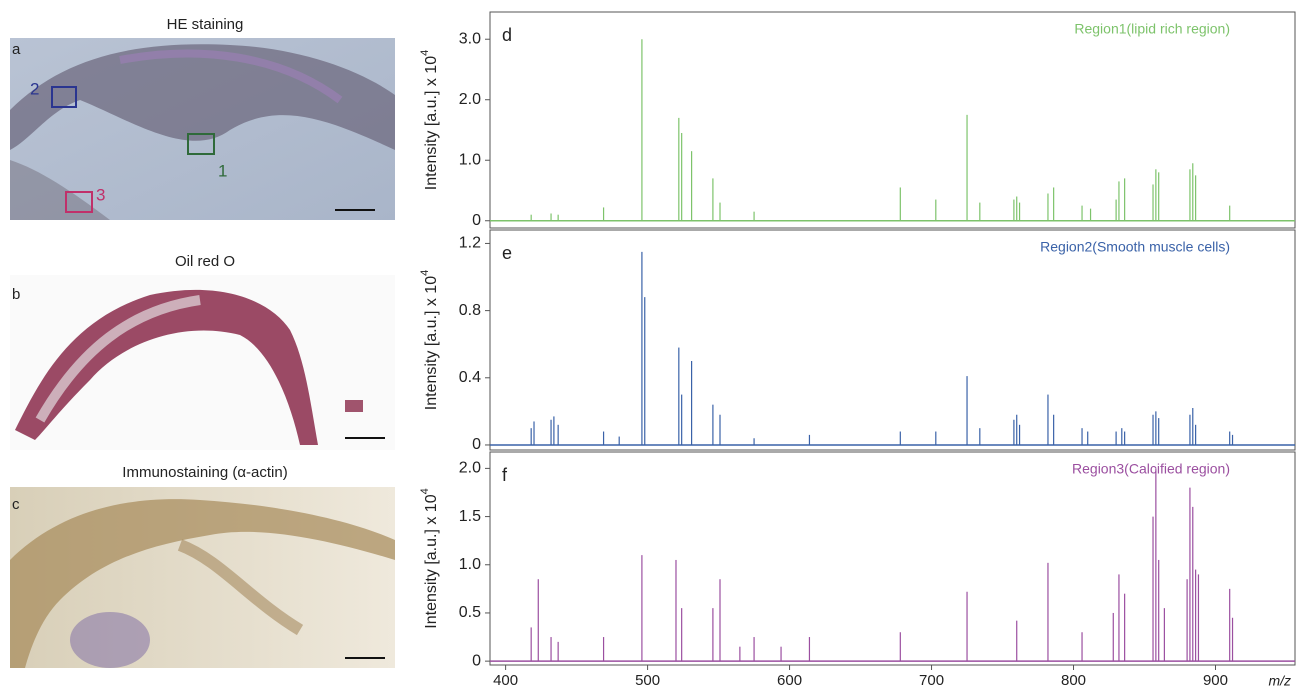 The height and width of the screenshot is (692, 1302). I want to click on region-label: 3, so click(100, 194).